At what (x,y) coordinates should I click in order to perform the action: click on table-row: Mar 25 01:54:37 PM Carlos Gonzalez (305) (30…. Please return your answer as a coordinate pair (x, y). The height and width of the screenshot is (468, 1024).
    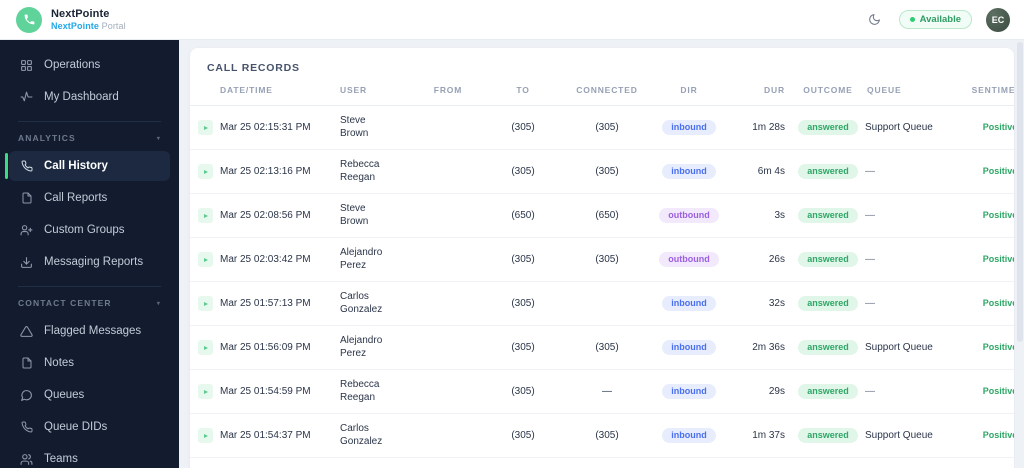
    Looking at the image, I should click on (602, 435).